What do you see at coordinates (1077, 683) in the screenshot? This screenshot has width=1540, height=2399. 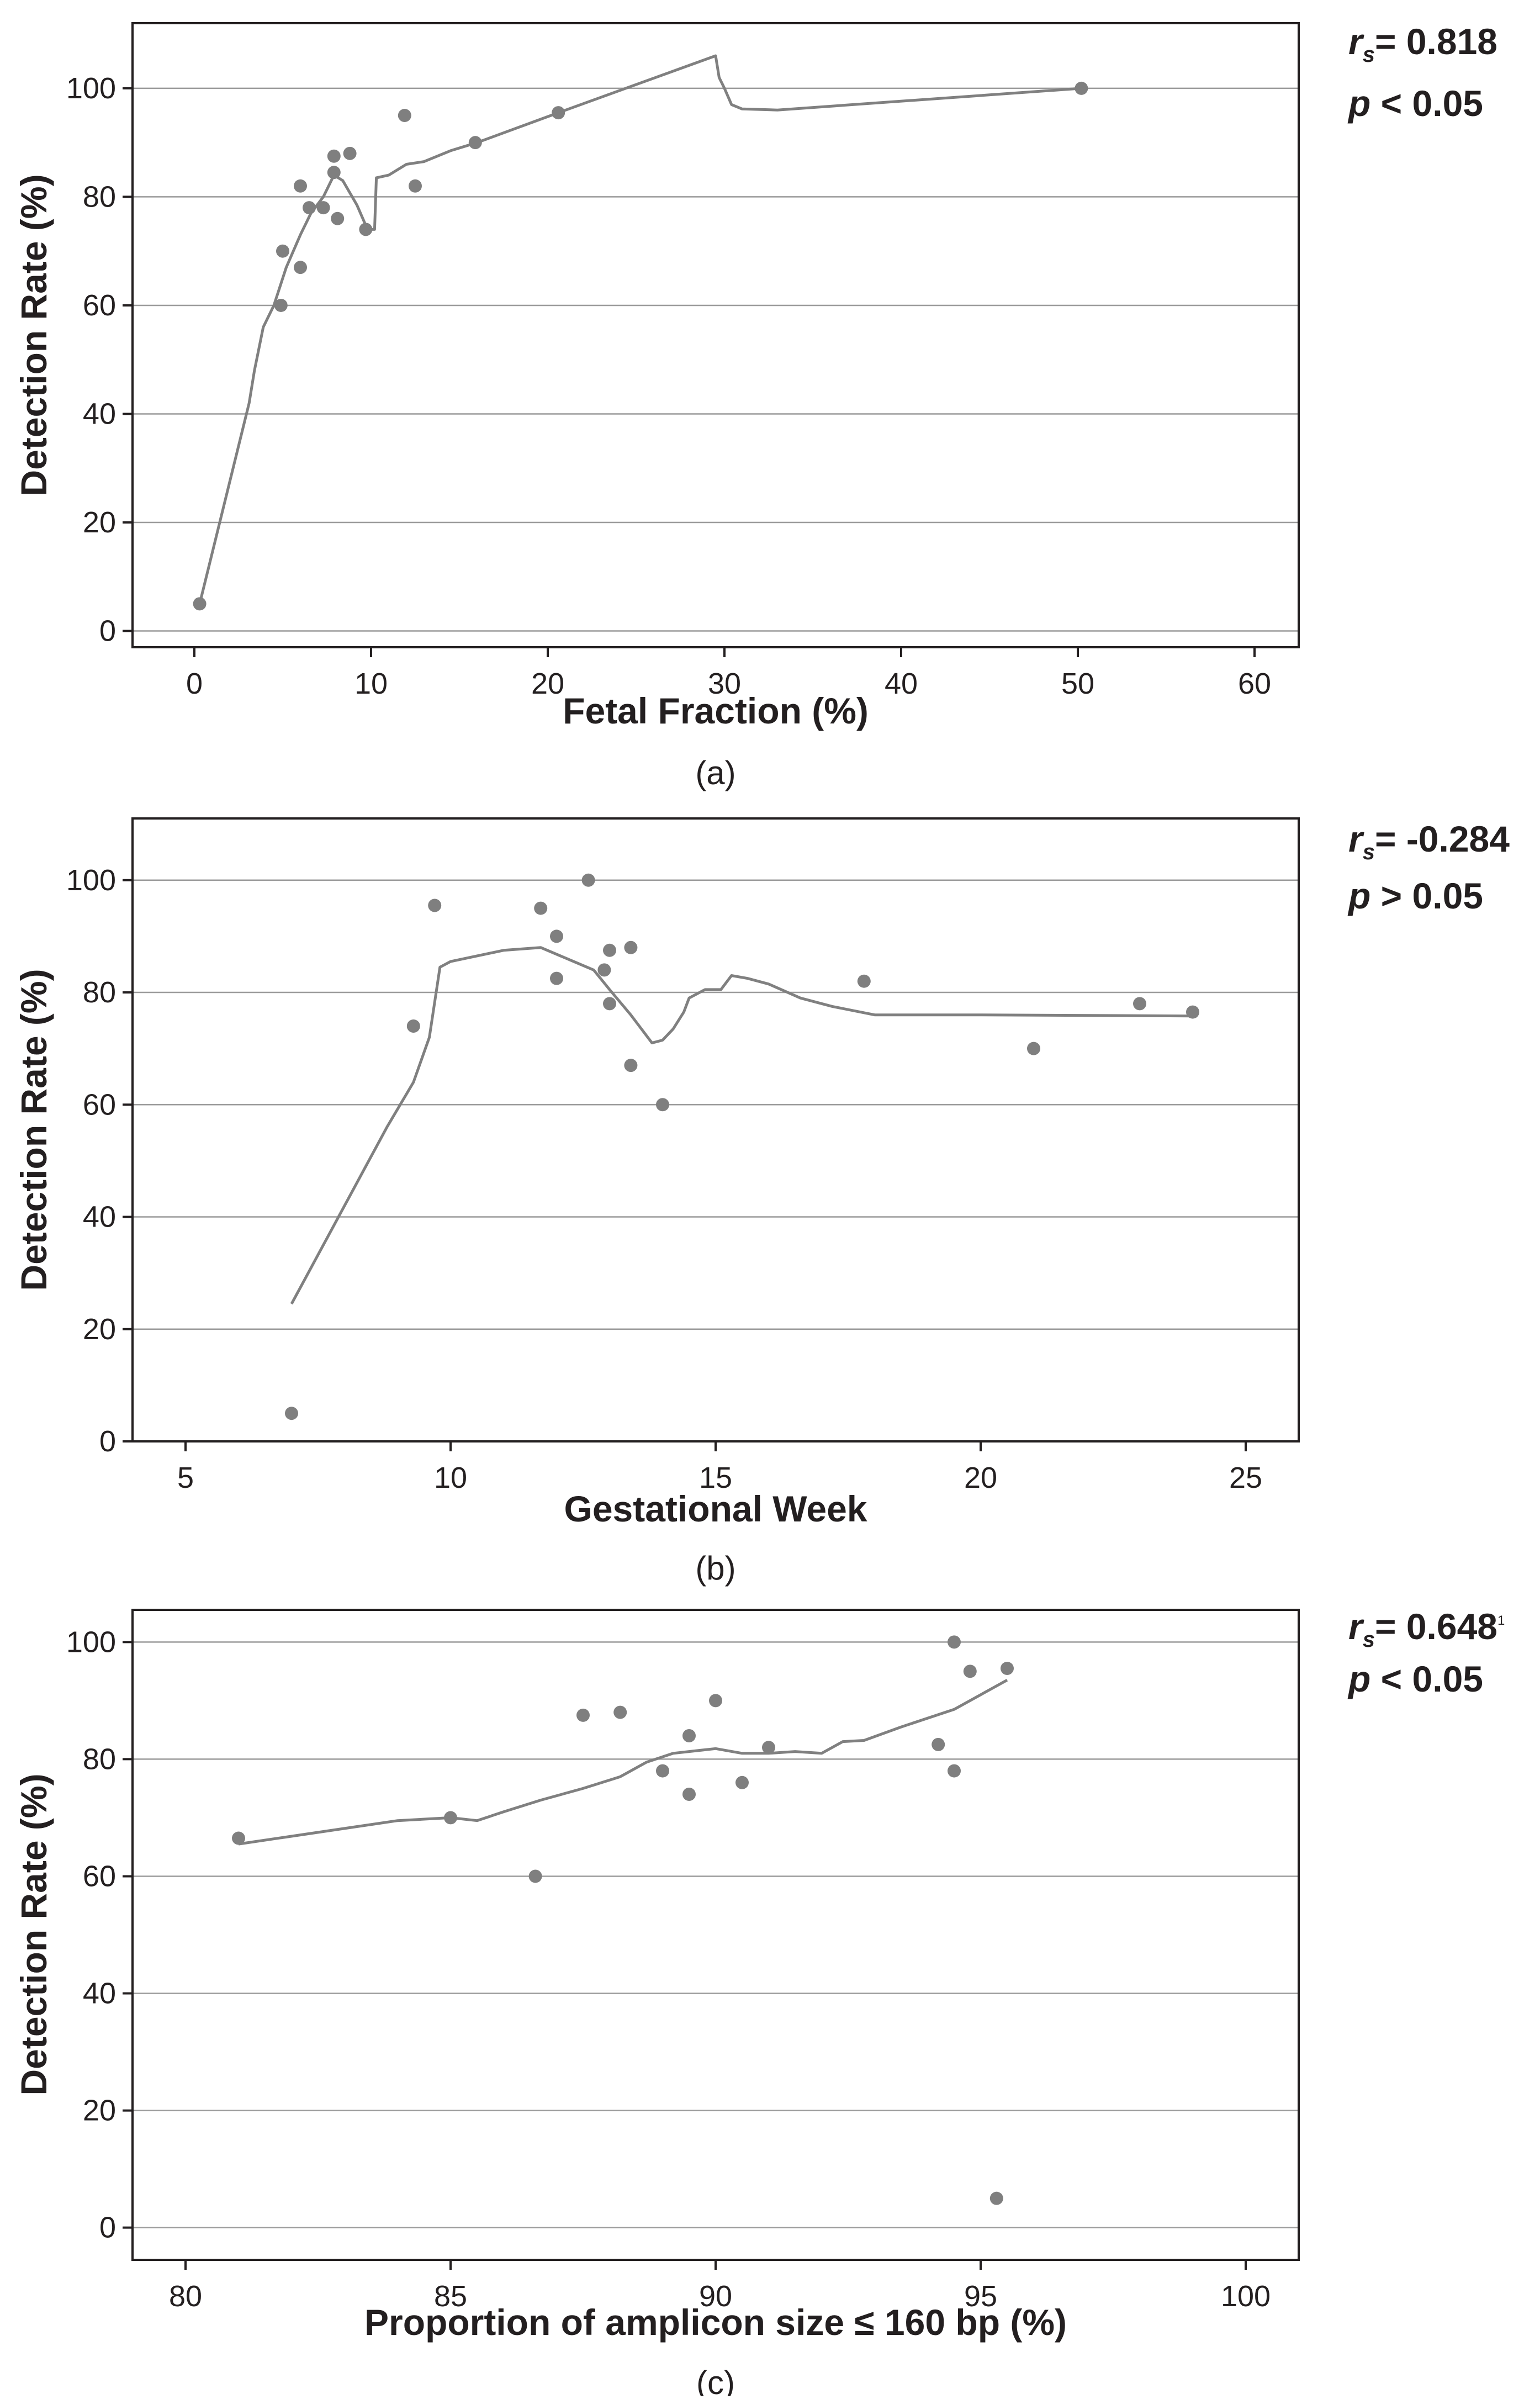 I see `x-tick-label: 50` at bounding box center [1077, 683].